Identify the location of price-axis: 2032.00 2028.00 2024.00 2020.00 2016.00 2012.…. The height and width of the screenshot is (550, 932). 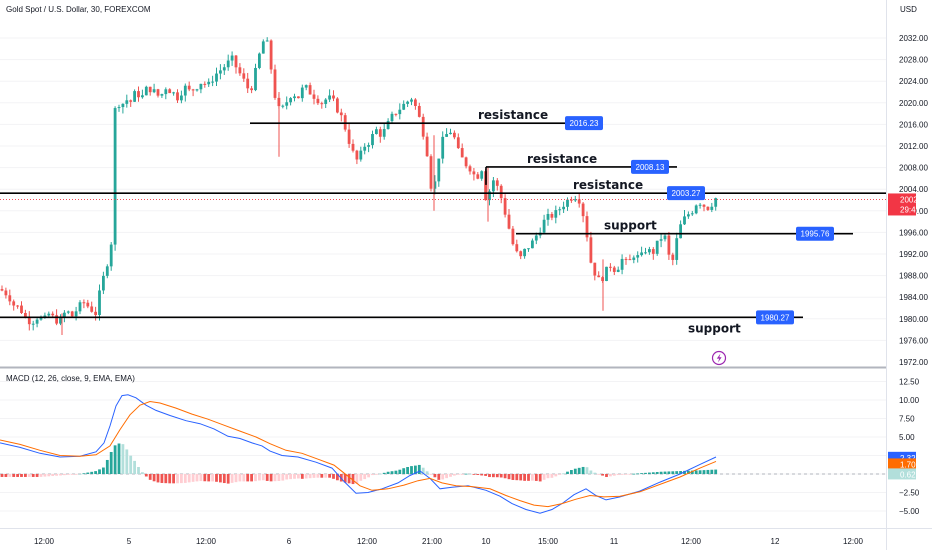
(913, 200).